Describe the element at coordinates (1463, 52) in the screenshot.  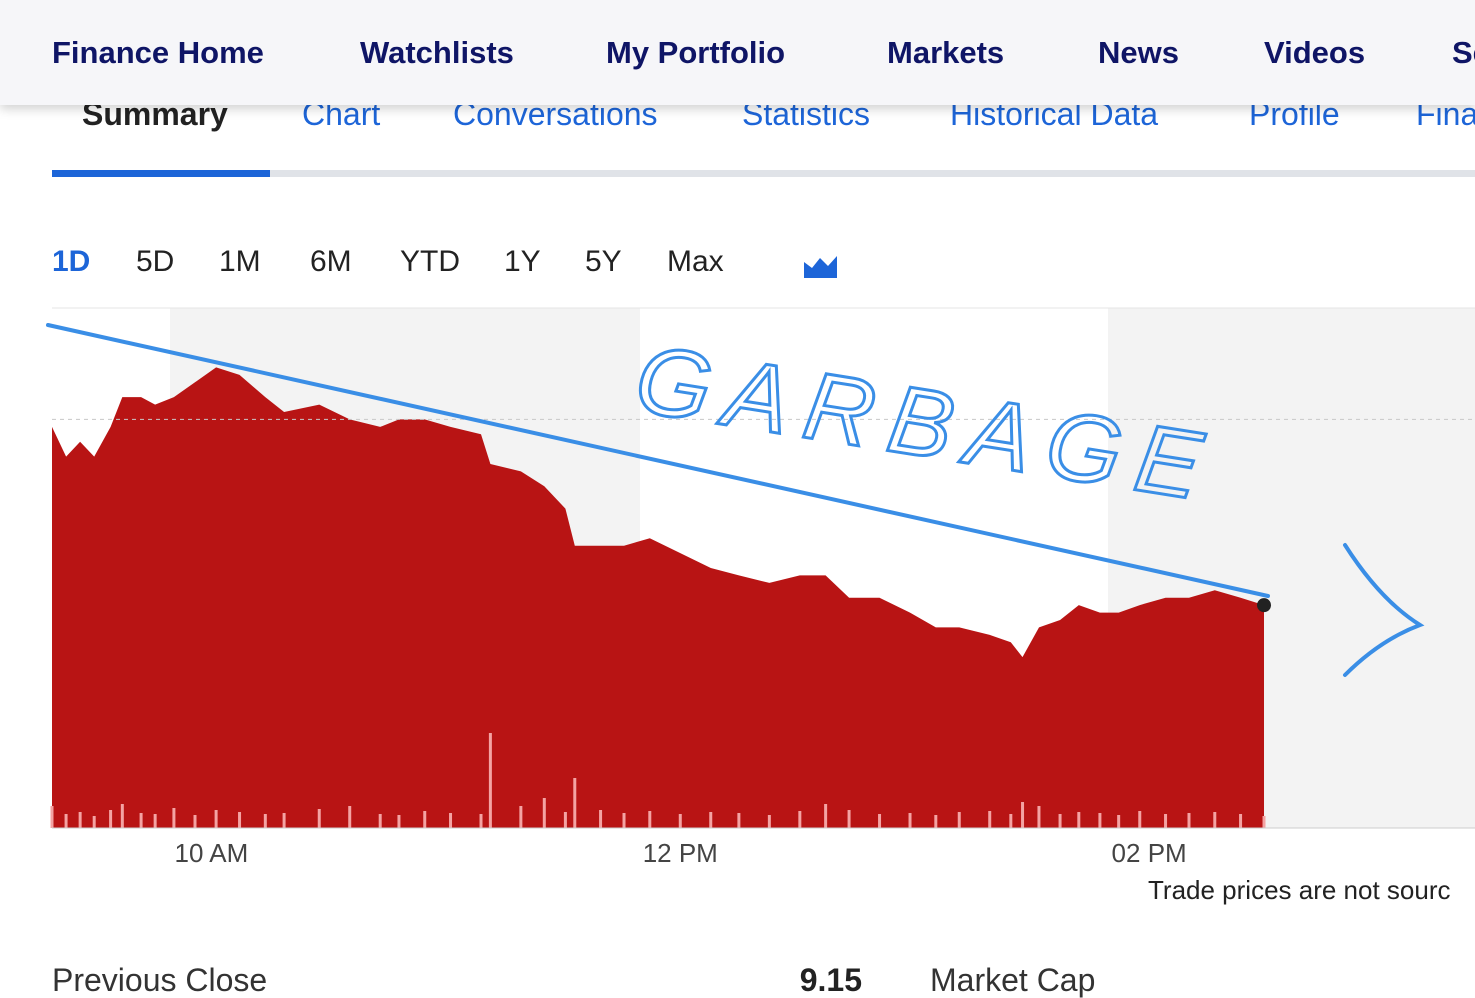
I see `nav-link: Se` at that location.